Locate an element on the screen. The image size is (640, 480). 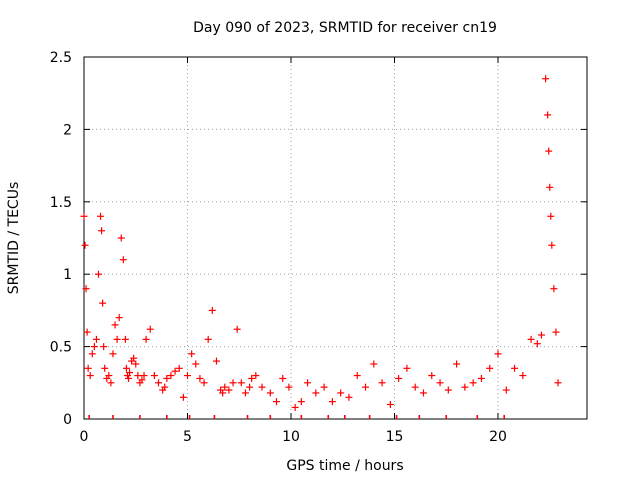
x-axis-label: GPS time / hours is located at coordinates (344, 466).